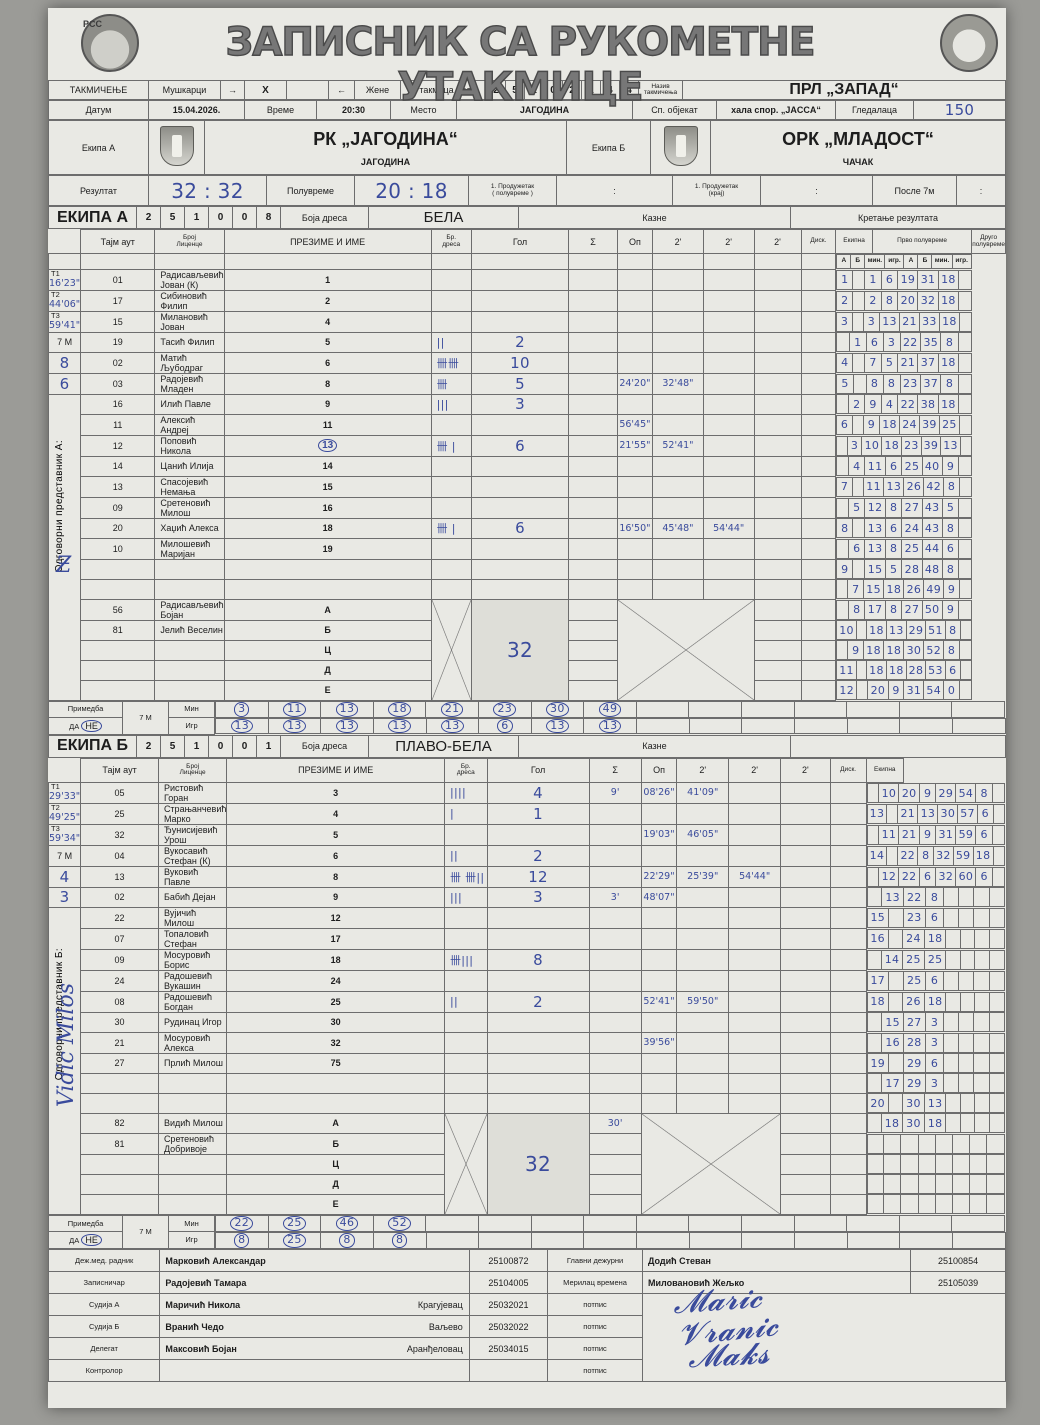 This screenshot has width=1040, height=1425. I want to click on progress-1h-plr, so click(927, 1204).